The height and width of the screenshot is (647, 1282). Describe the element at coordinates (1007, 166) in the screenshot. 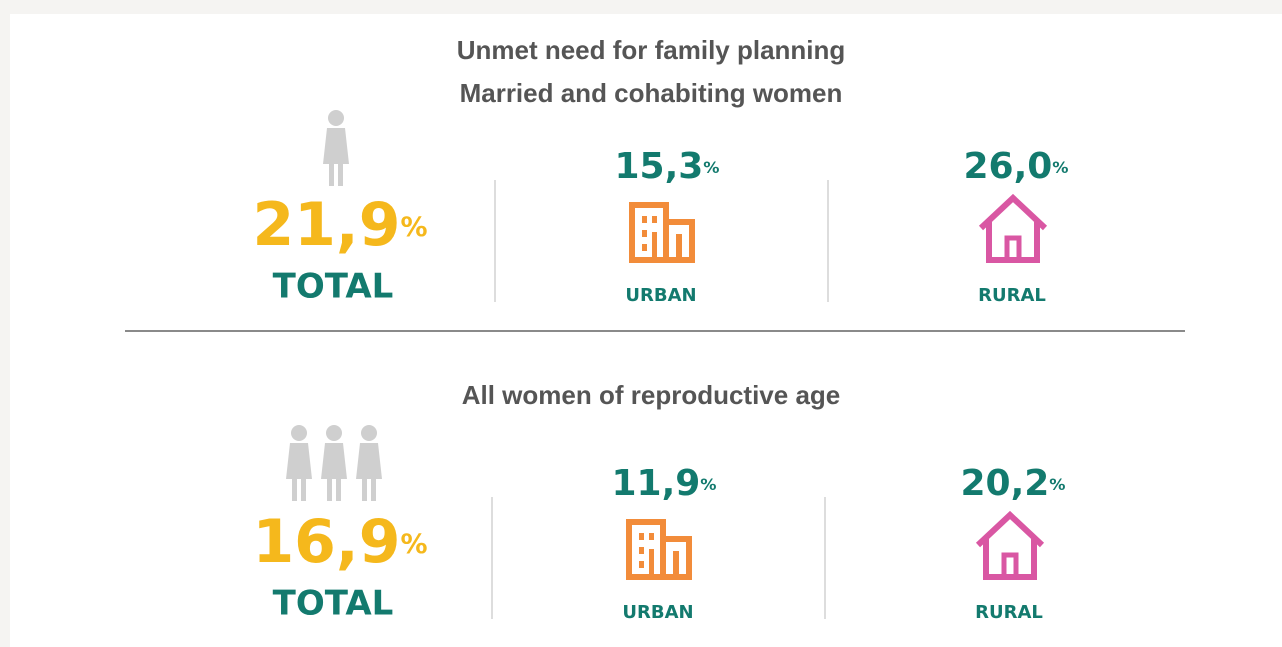

I see `rural-value: 26,0` at that location.